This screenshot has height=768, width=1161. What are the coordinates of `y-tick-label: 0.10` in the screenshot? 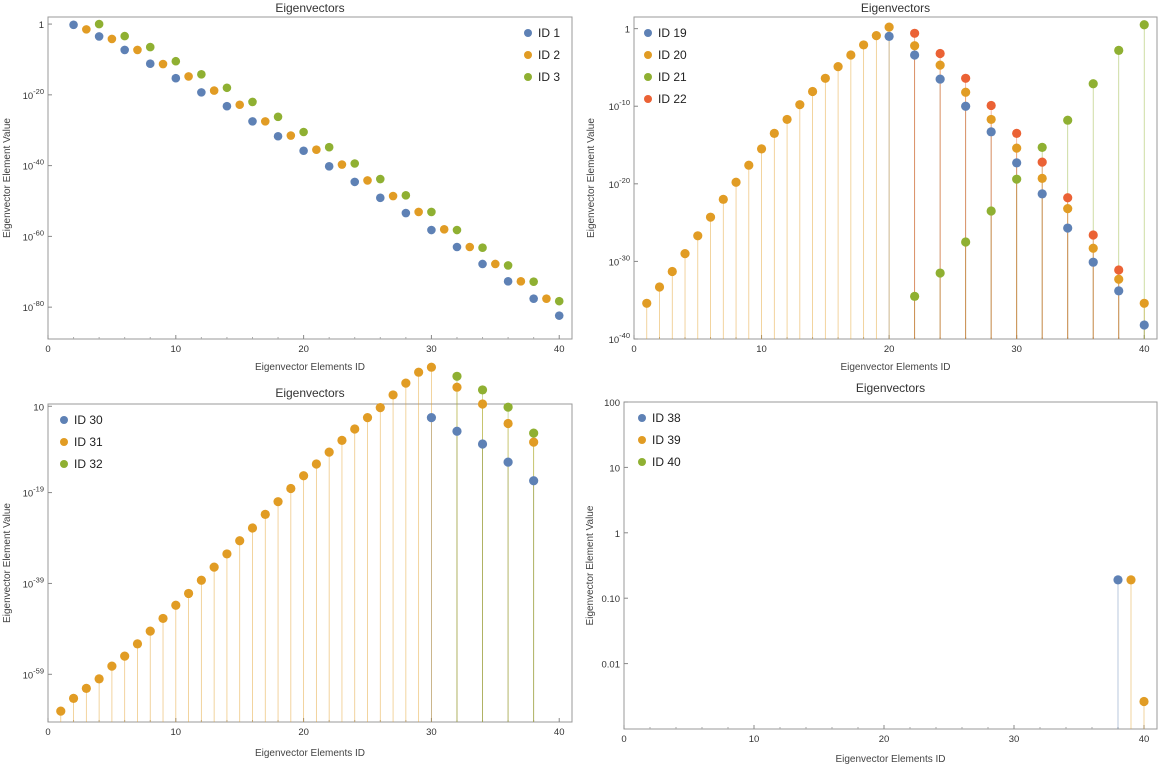 It's located at (611, 599).